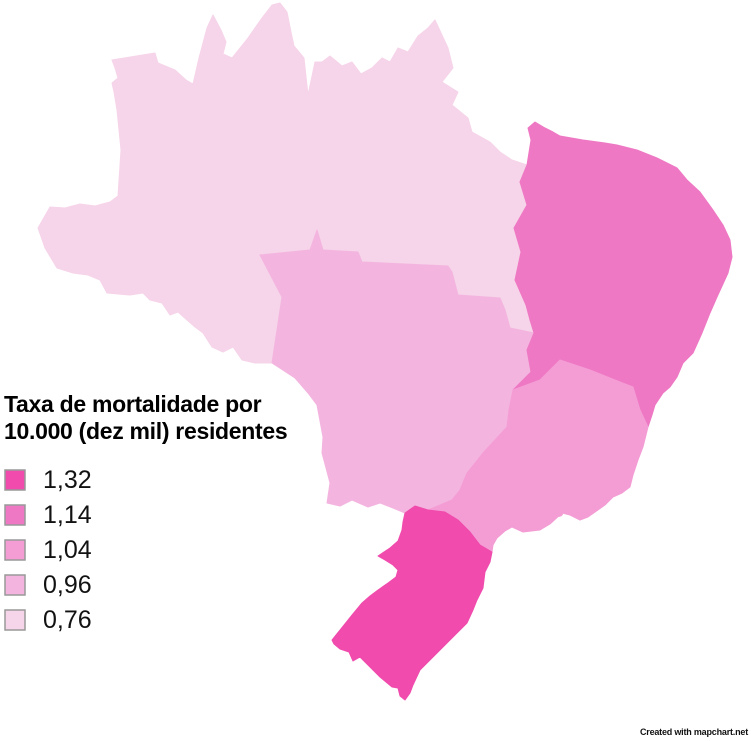  I want to click on legend-row: 1,04, so click(48, 550).